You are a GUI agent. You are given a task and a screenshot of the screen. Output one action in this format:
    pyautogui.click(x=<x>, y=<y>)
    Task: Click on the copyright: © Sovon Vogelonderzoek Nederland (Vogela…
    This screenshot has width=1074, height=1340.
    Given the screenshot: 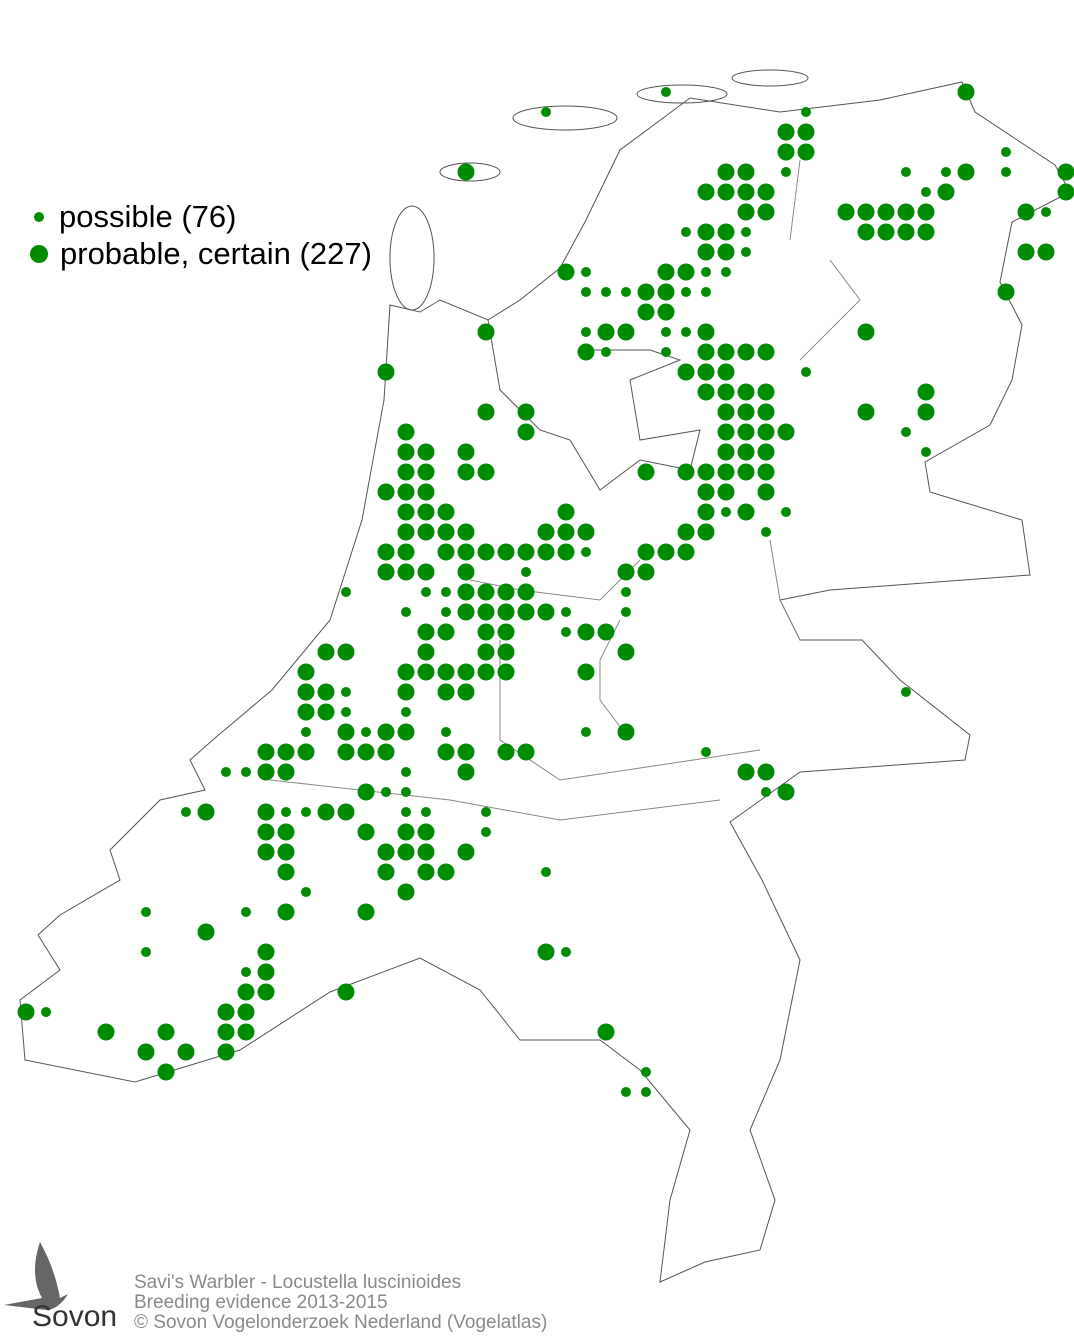 What is the action you would take?
    pyautogui.click(x=341, y=1322)
    